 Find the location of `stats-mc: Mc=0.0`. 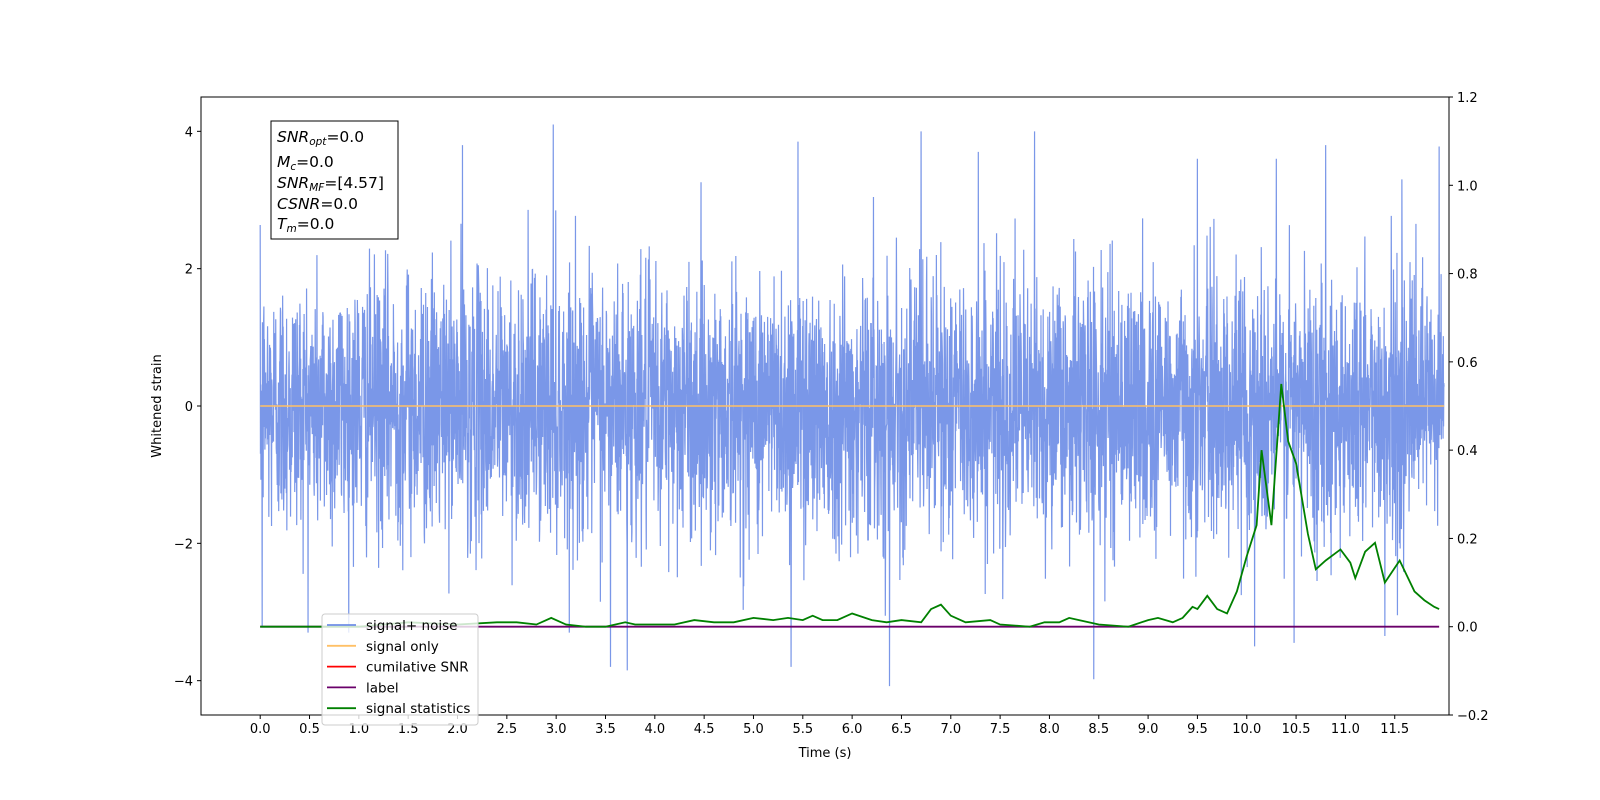

stats-mc: Mc=0.0 is located at coordinates (305, 163).